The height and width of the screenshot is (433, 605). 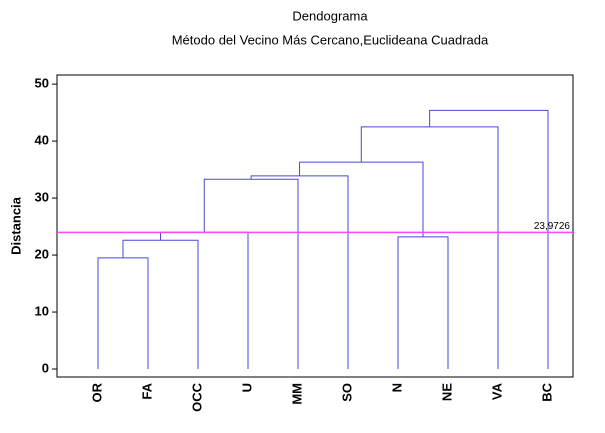 What do you see at coordinates (42, 197) in the screenshot?
I see `y-tick-label: 30` at bounding box center [42, 197].